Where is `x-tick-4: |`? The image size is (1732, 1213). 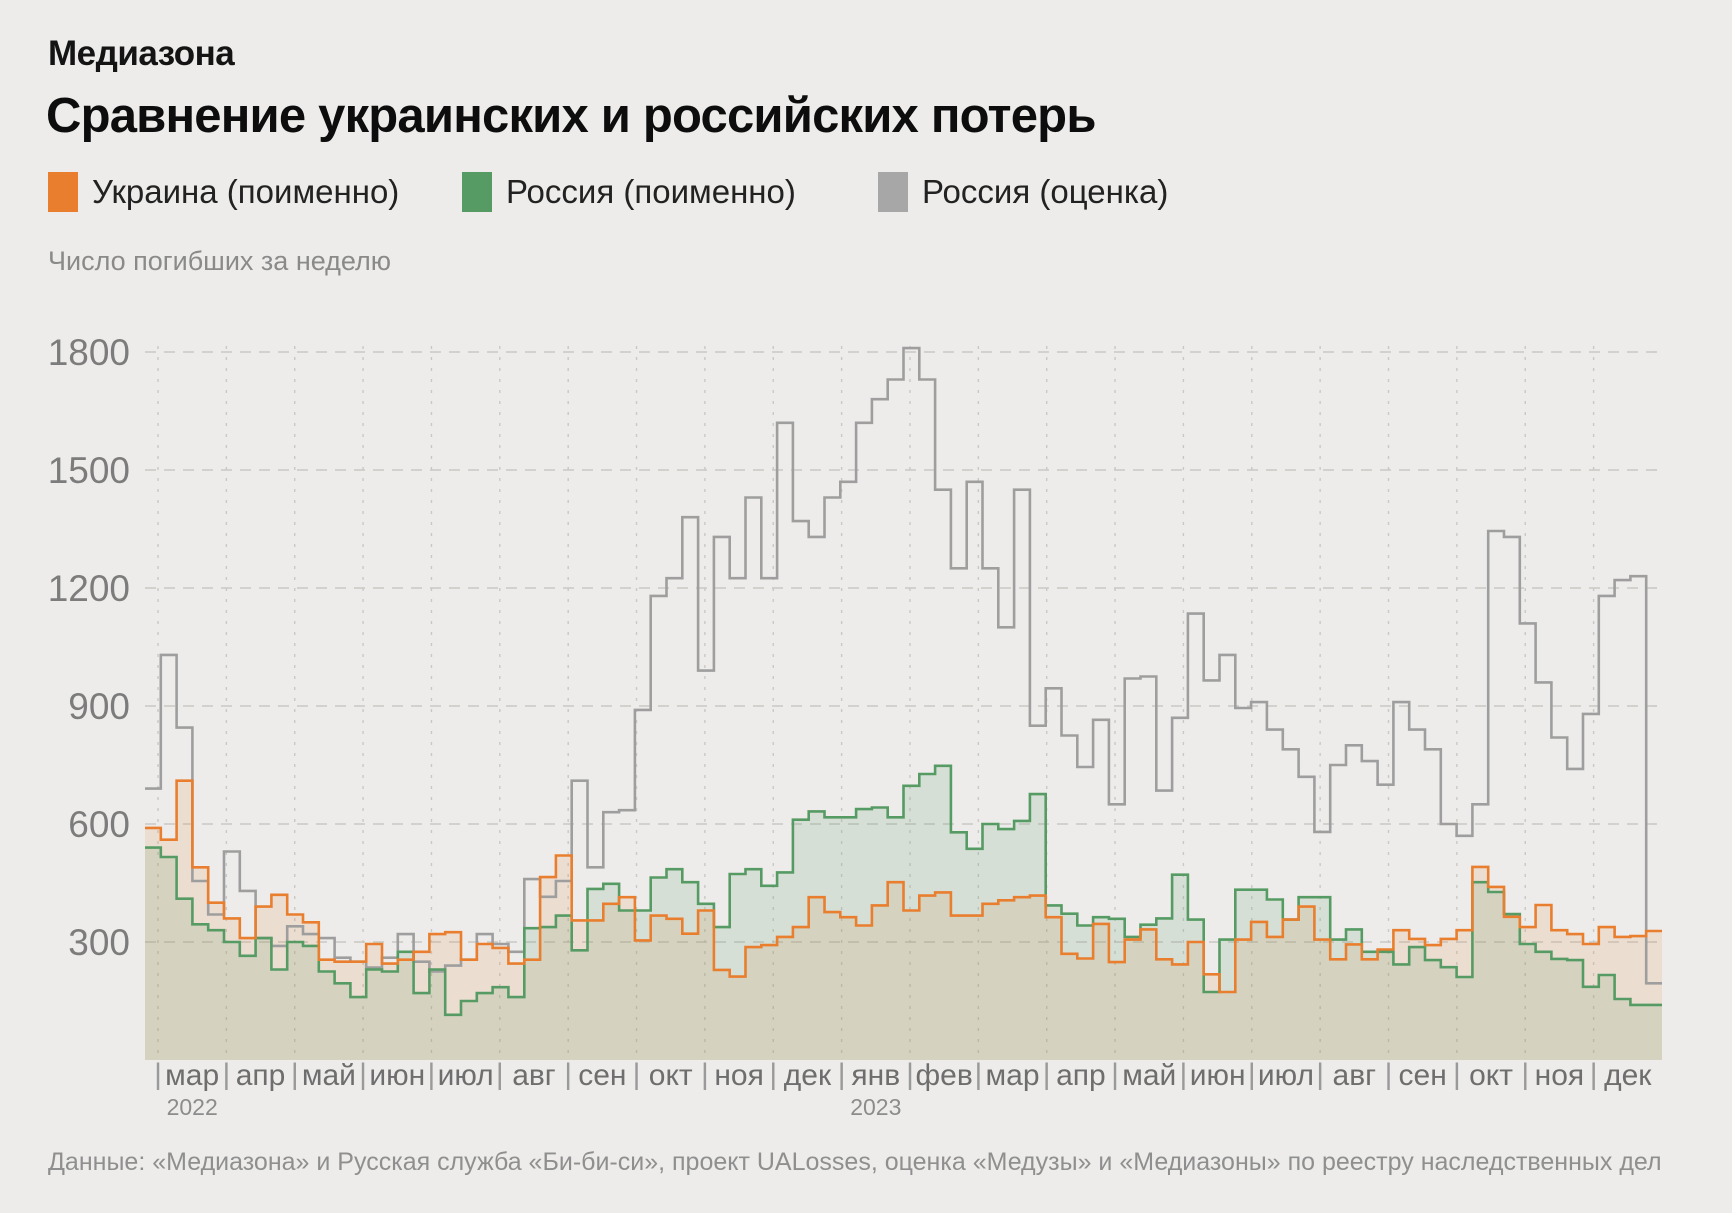
x-tick-4: | is located at coordinates (432, 1074).